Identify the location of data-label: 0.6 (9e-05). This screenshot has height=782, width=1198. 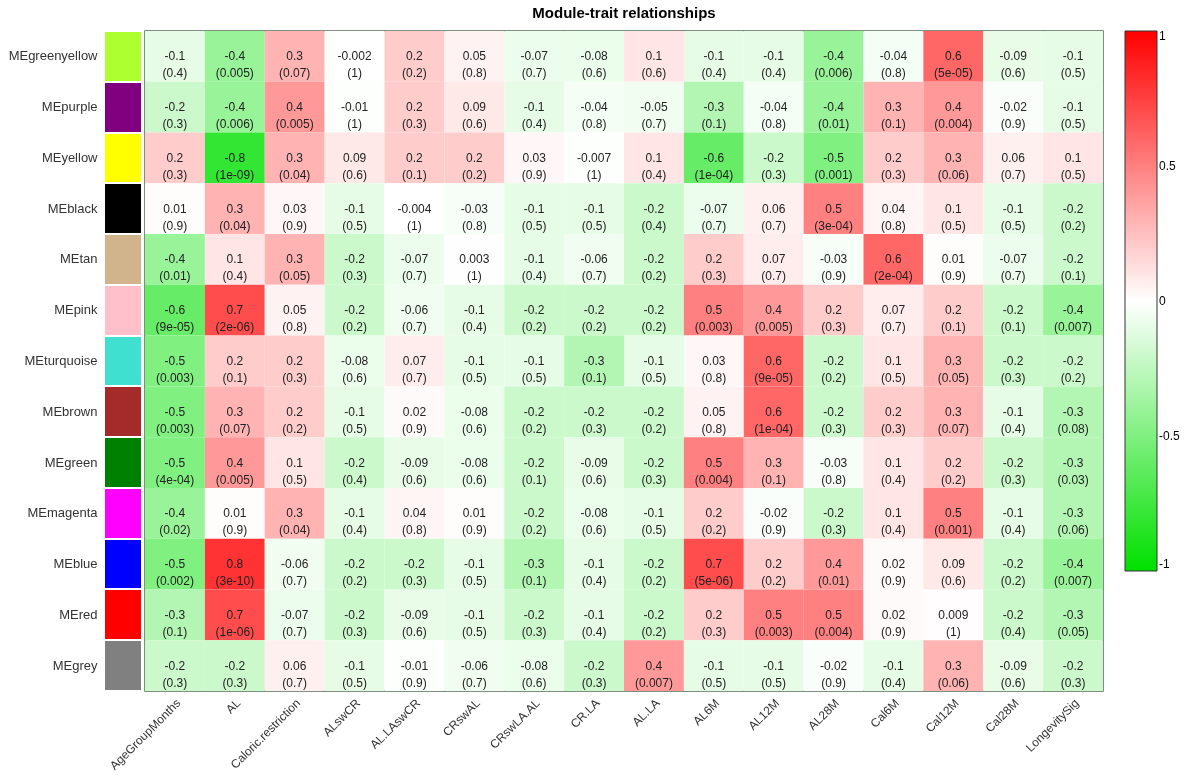
(774, 369).